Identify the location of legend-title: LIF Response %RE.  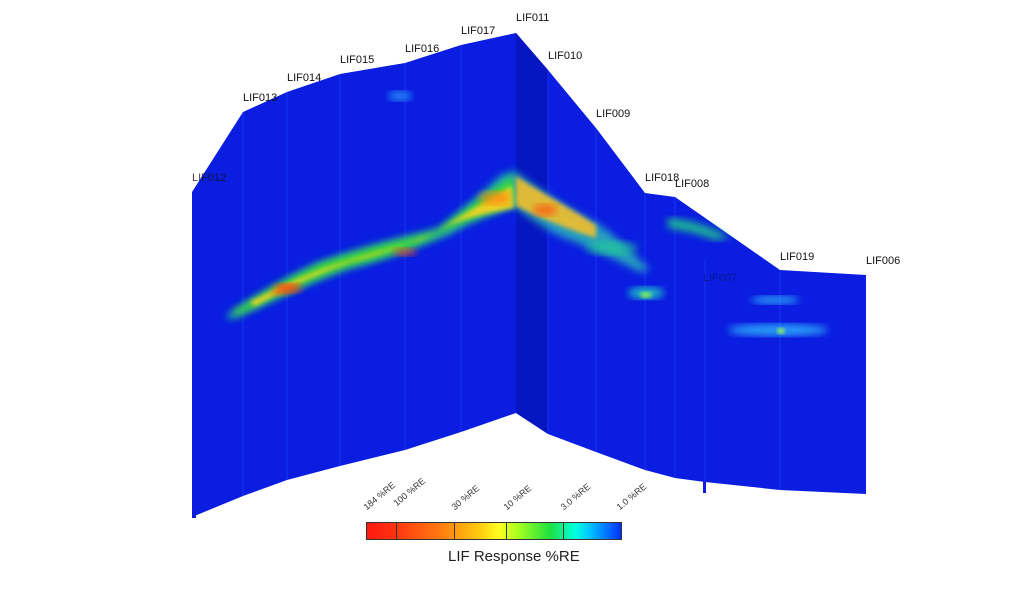
(514, 556).